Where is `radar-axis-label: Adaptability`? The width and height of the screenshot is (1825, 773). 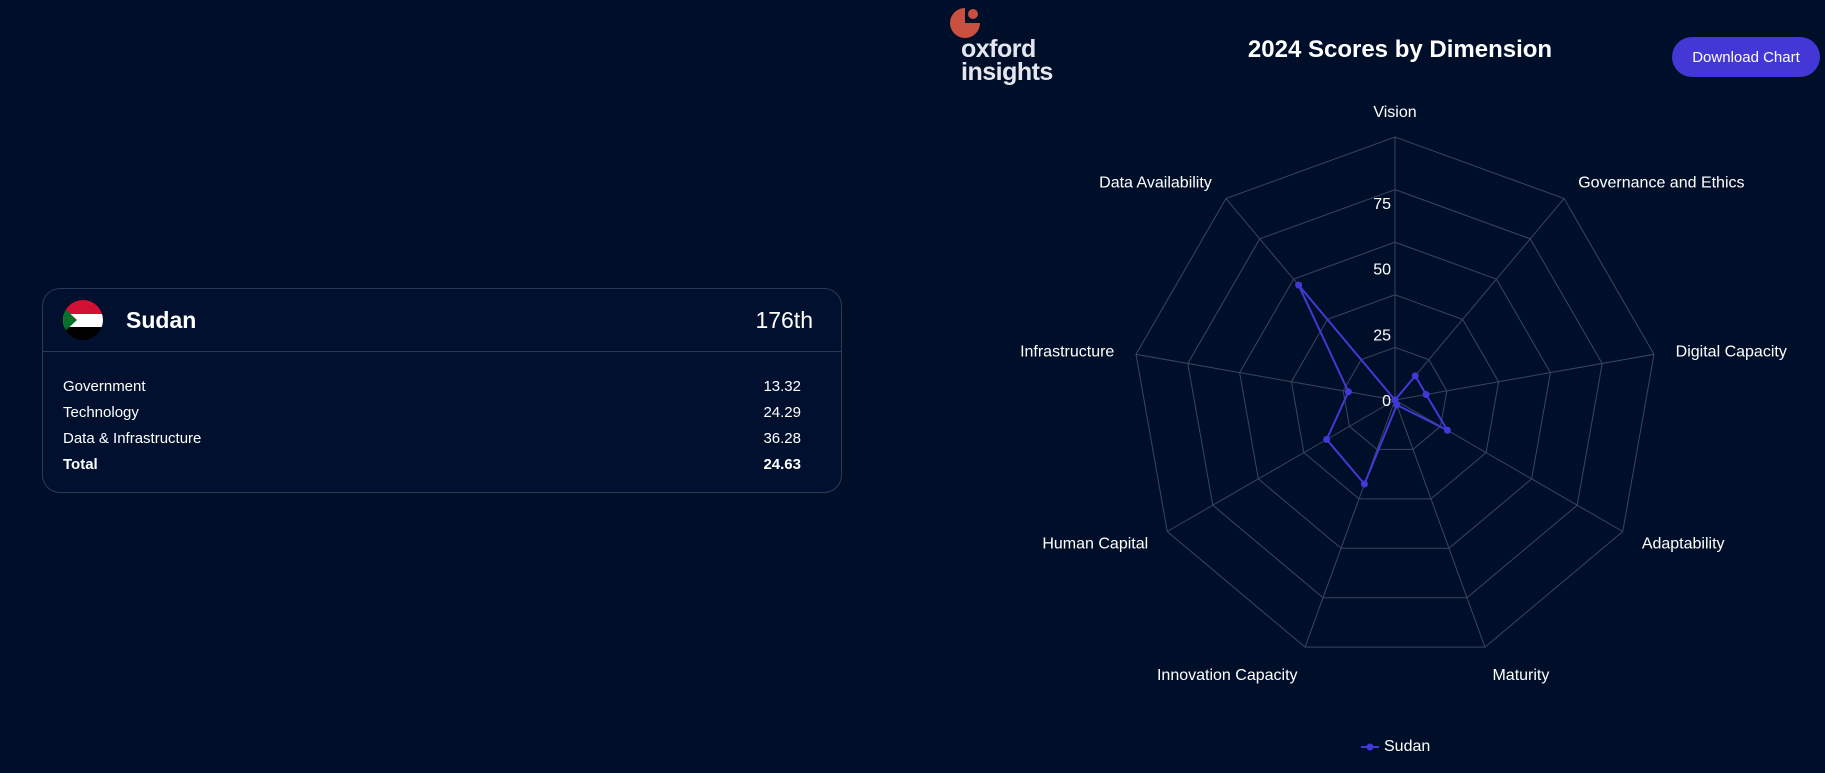
radar-axis-label: Adaptability is located at coordinates (1683, 544).